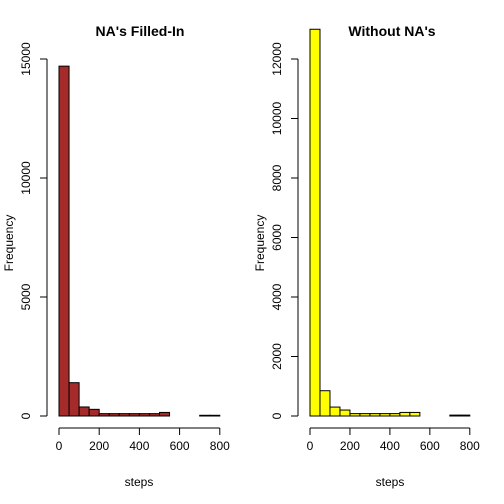 The image size is (504, 504). Describe the element at coordinates (277, 237) in the screenshot. I see `y-tick-label: 6000` at that location.